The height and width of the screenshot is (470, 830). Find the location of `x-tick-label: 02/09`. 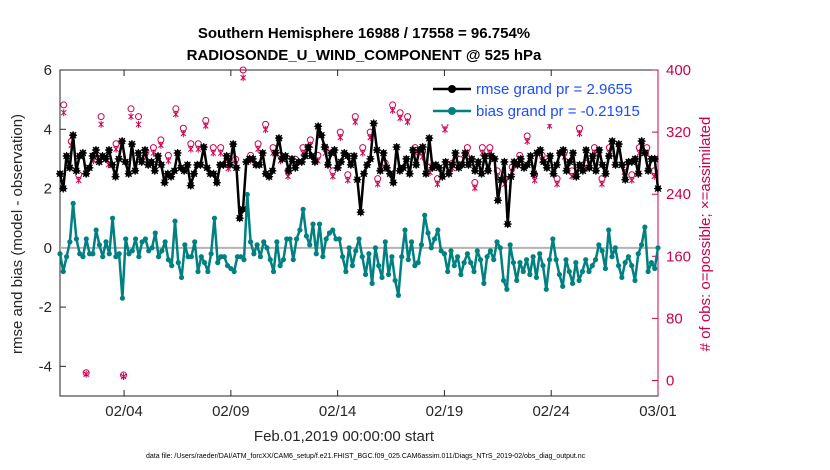

x-tick-label: 02/09 is located at coordinates (231, 411).